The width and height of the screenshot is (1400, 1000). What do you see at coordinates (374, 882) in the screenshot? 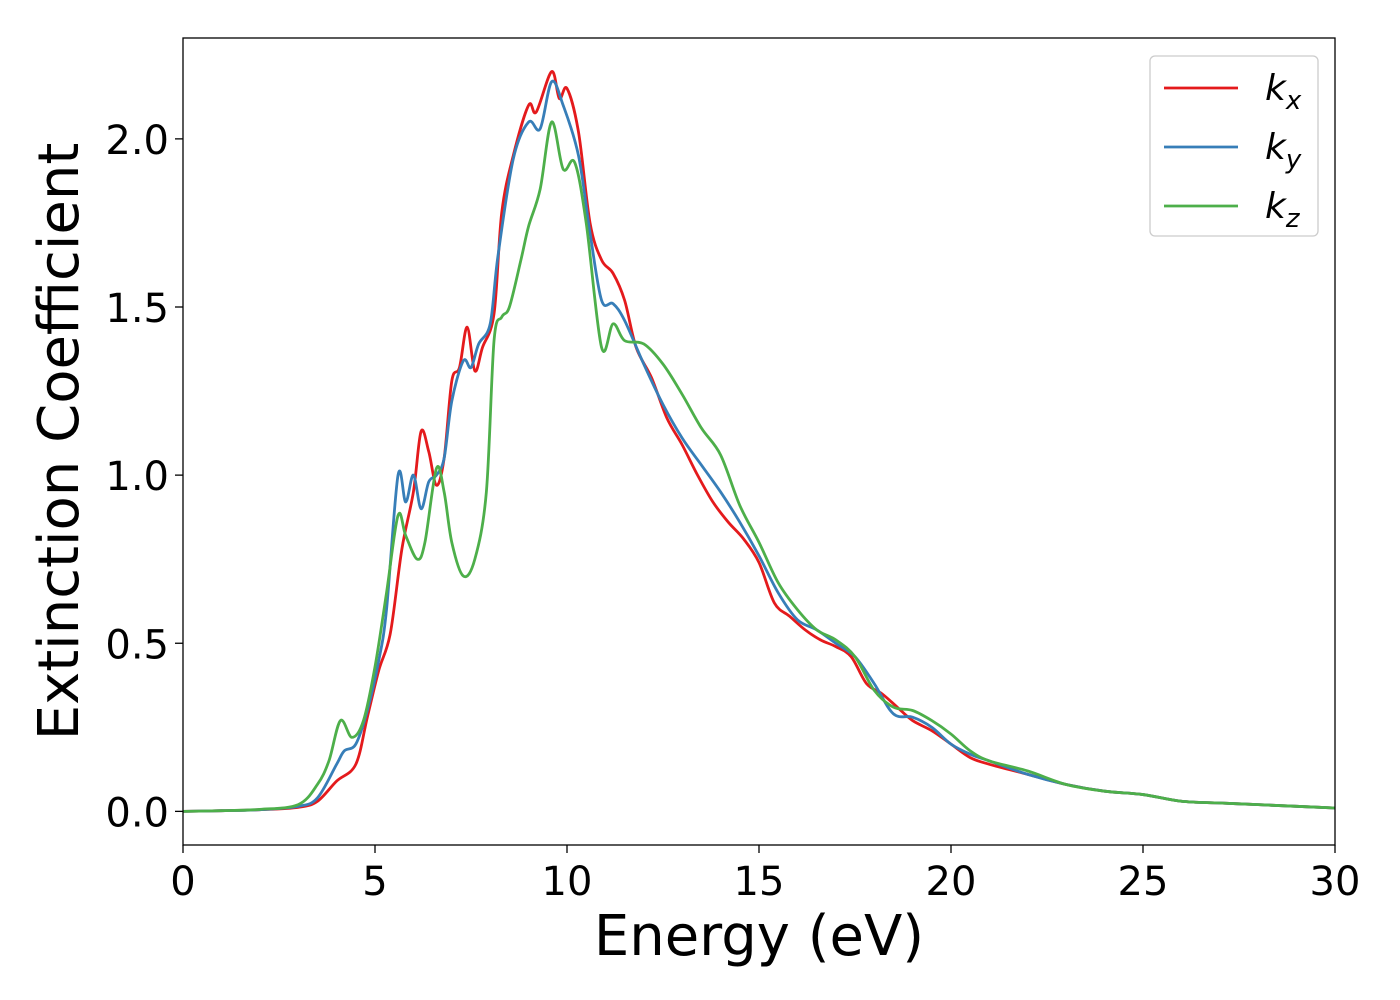
I see `x-tick-label: 5` at bounding box center [374, 882].